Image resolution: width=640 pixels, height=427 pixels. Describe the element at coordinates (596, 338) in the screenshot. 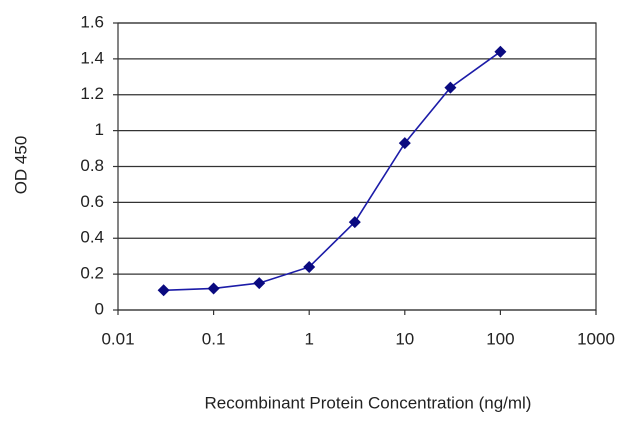

I see `x-tick-label: 1000` at that location.